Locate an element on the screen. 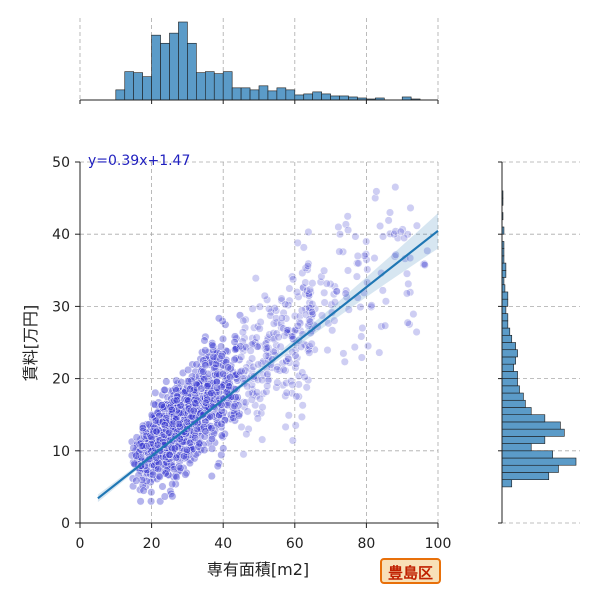 Image resolution: width=600 pixels, height=600 pixels. x-marginal-histogram is located at coordinates (259, 62).